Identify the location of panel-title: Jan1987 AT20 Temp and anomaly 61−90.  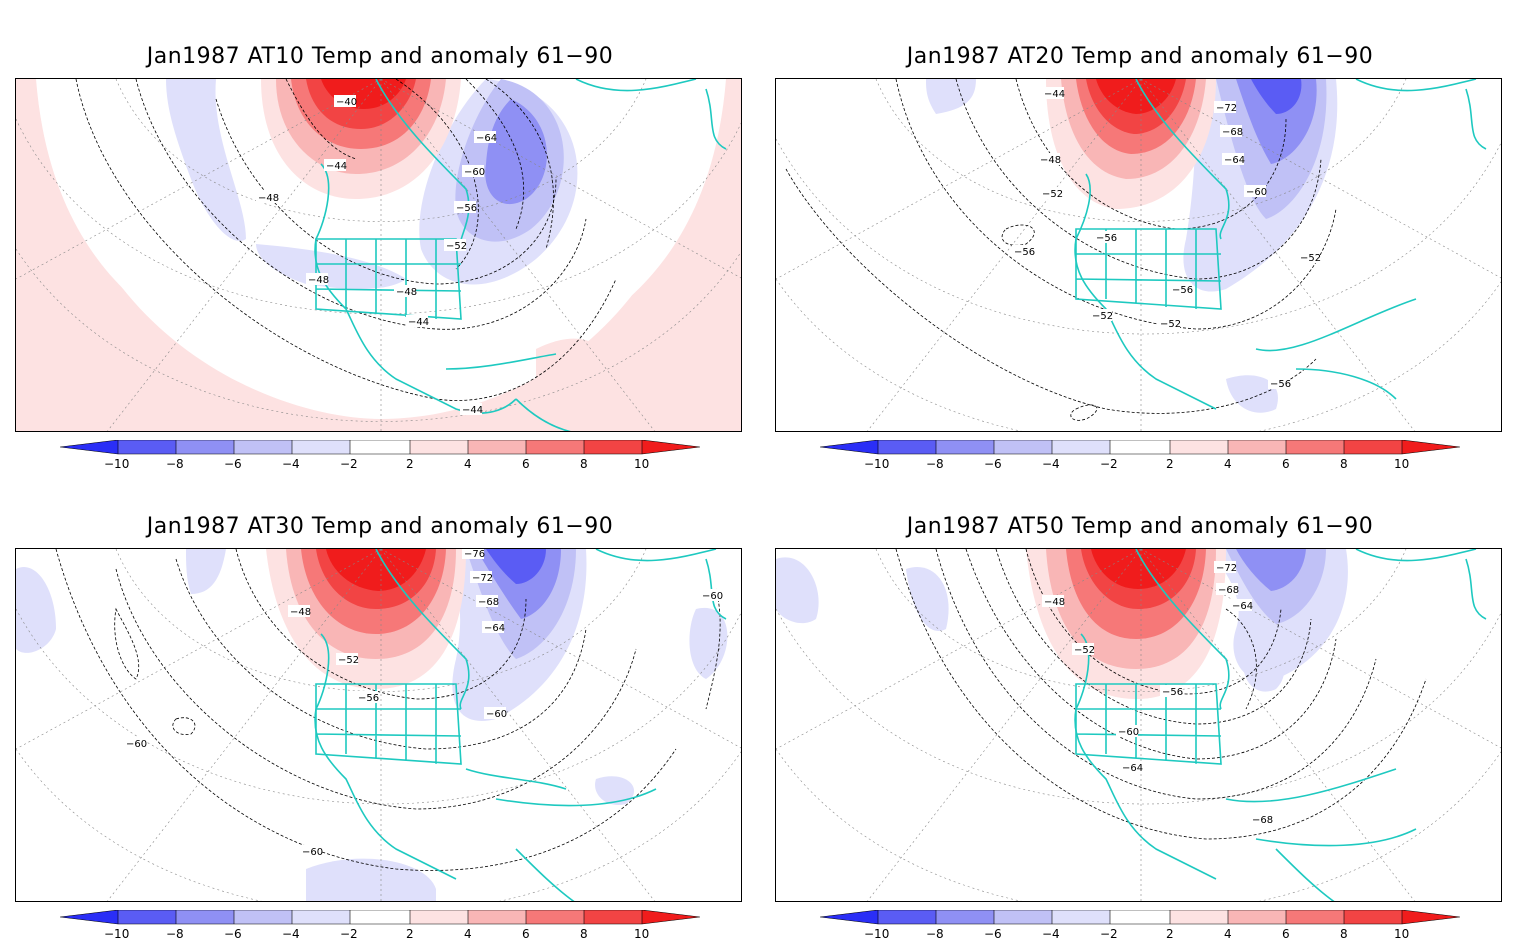
(1140, 56).